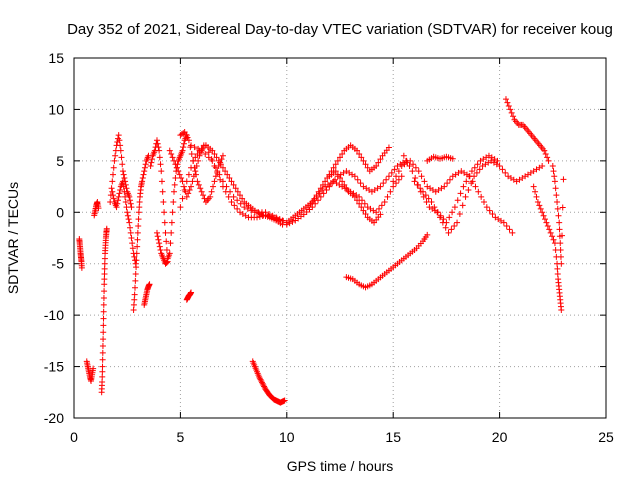 The width and height of the screenshot is (640, 480). I want to click on series-seg-o, so click(239, 184).